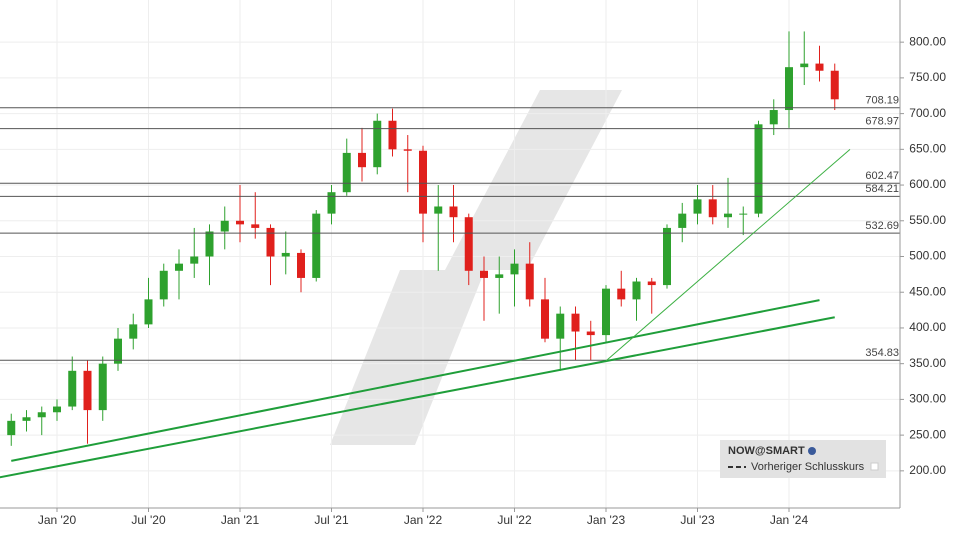  What do you see at coordinates (882, 101) in the screenshot?
I see `level-label: 708.19` at bounding box center [882, 101].